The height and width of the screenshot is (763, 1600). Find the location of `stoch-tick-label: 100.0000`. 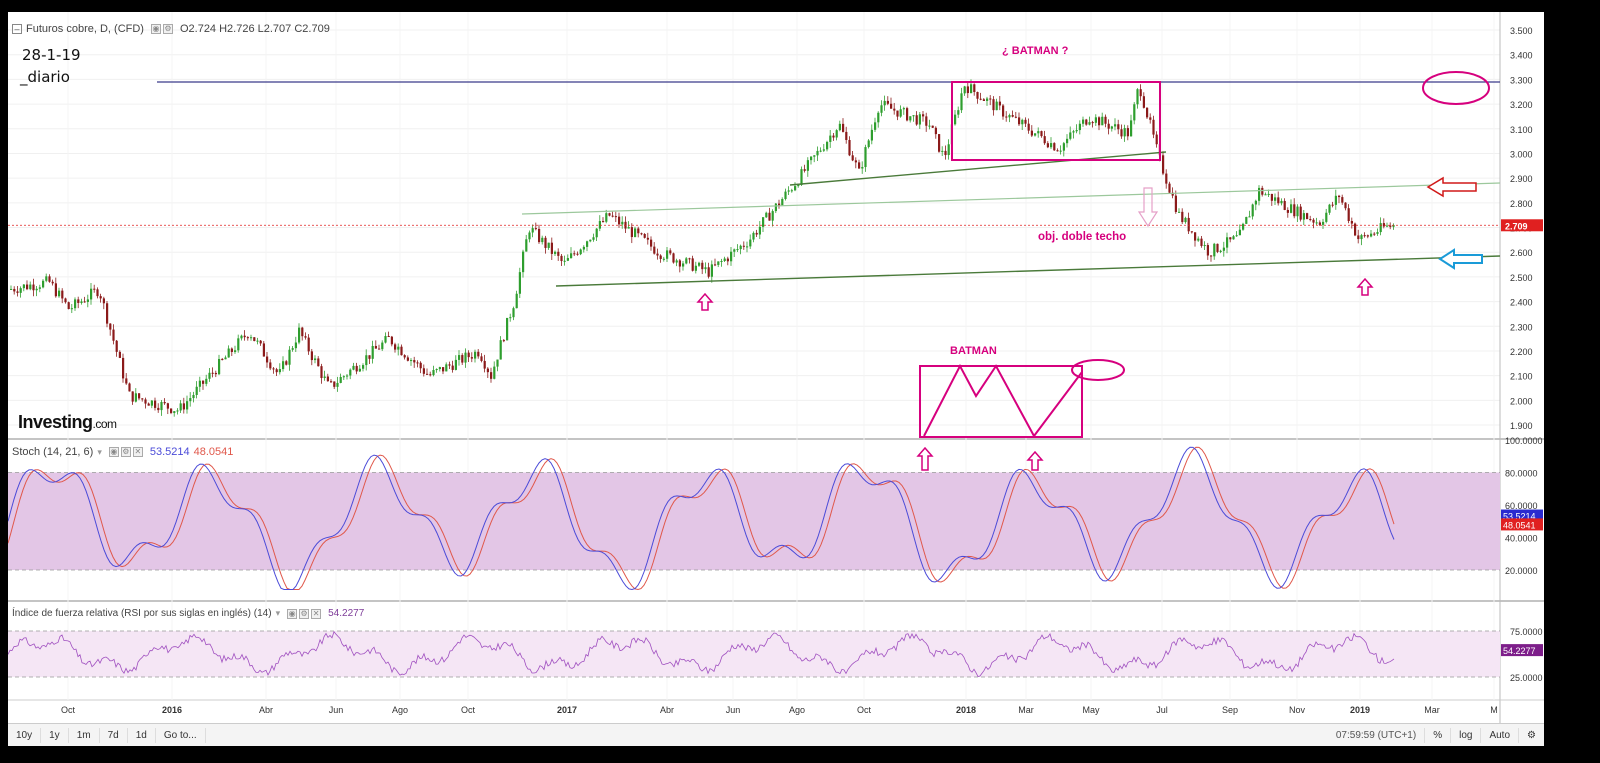

stoch-tick-label: 100.0000 is located at coordinates (1524, 441).